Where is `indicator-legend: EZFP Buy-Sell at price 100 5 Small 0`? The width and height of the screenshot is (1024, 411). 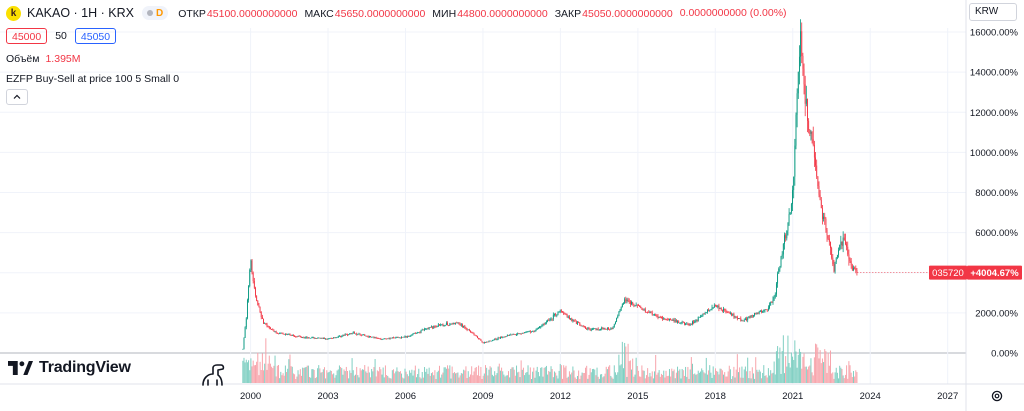 indicator-legend: EZFP Buy-Sell at price 100 5 Small 0 is located at coordinates (92, 79).